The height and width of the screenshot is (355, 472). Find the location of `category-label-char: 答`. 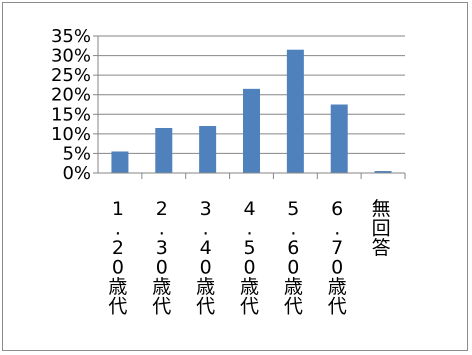

category-label-char: 答 is located at coordinates (381, 248).